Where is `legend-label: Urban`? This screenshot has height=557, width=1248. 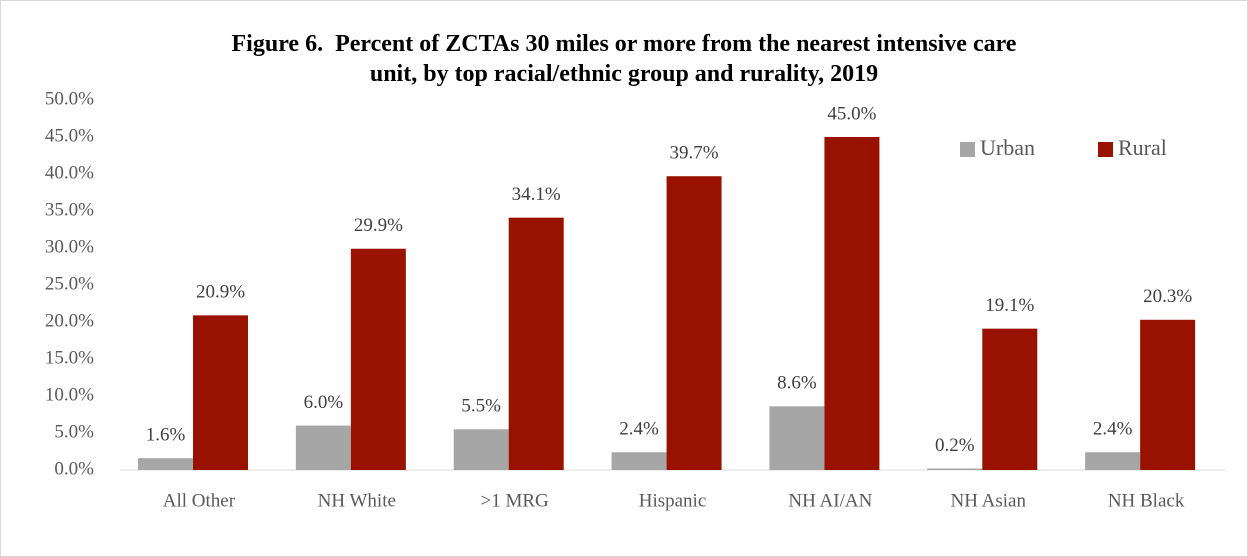 legend-label: Urban is located at coordinates (1007, 147).